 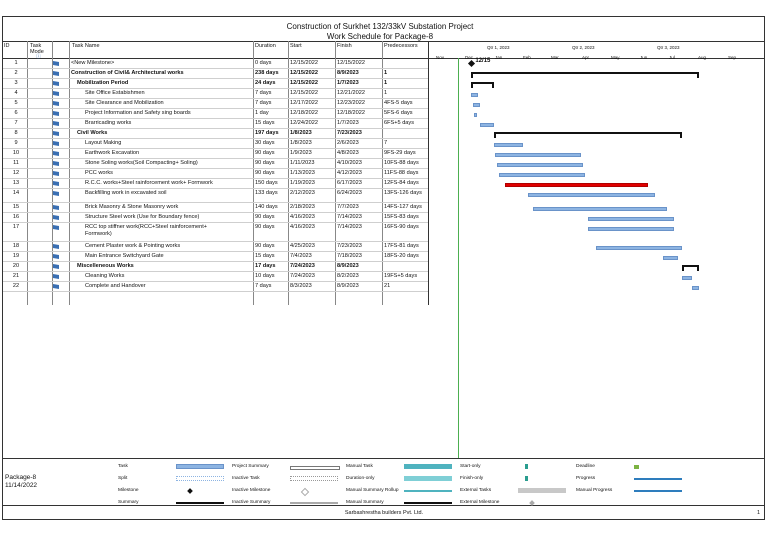 I want to click on task-predecessors: 13FS-126 days, so click(x=403, y=193).